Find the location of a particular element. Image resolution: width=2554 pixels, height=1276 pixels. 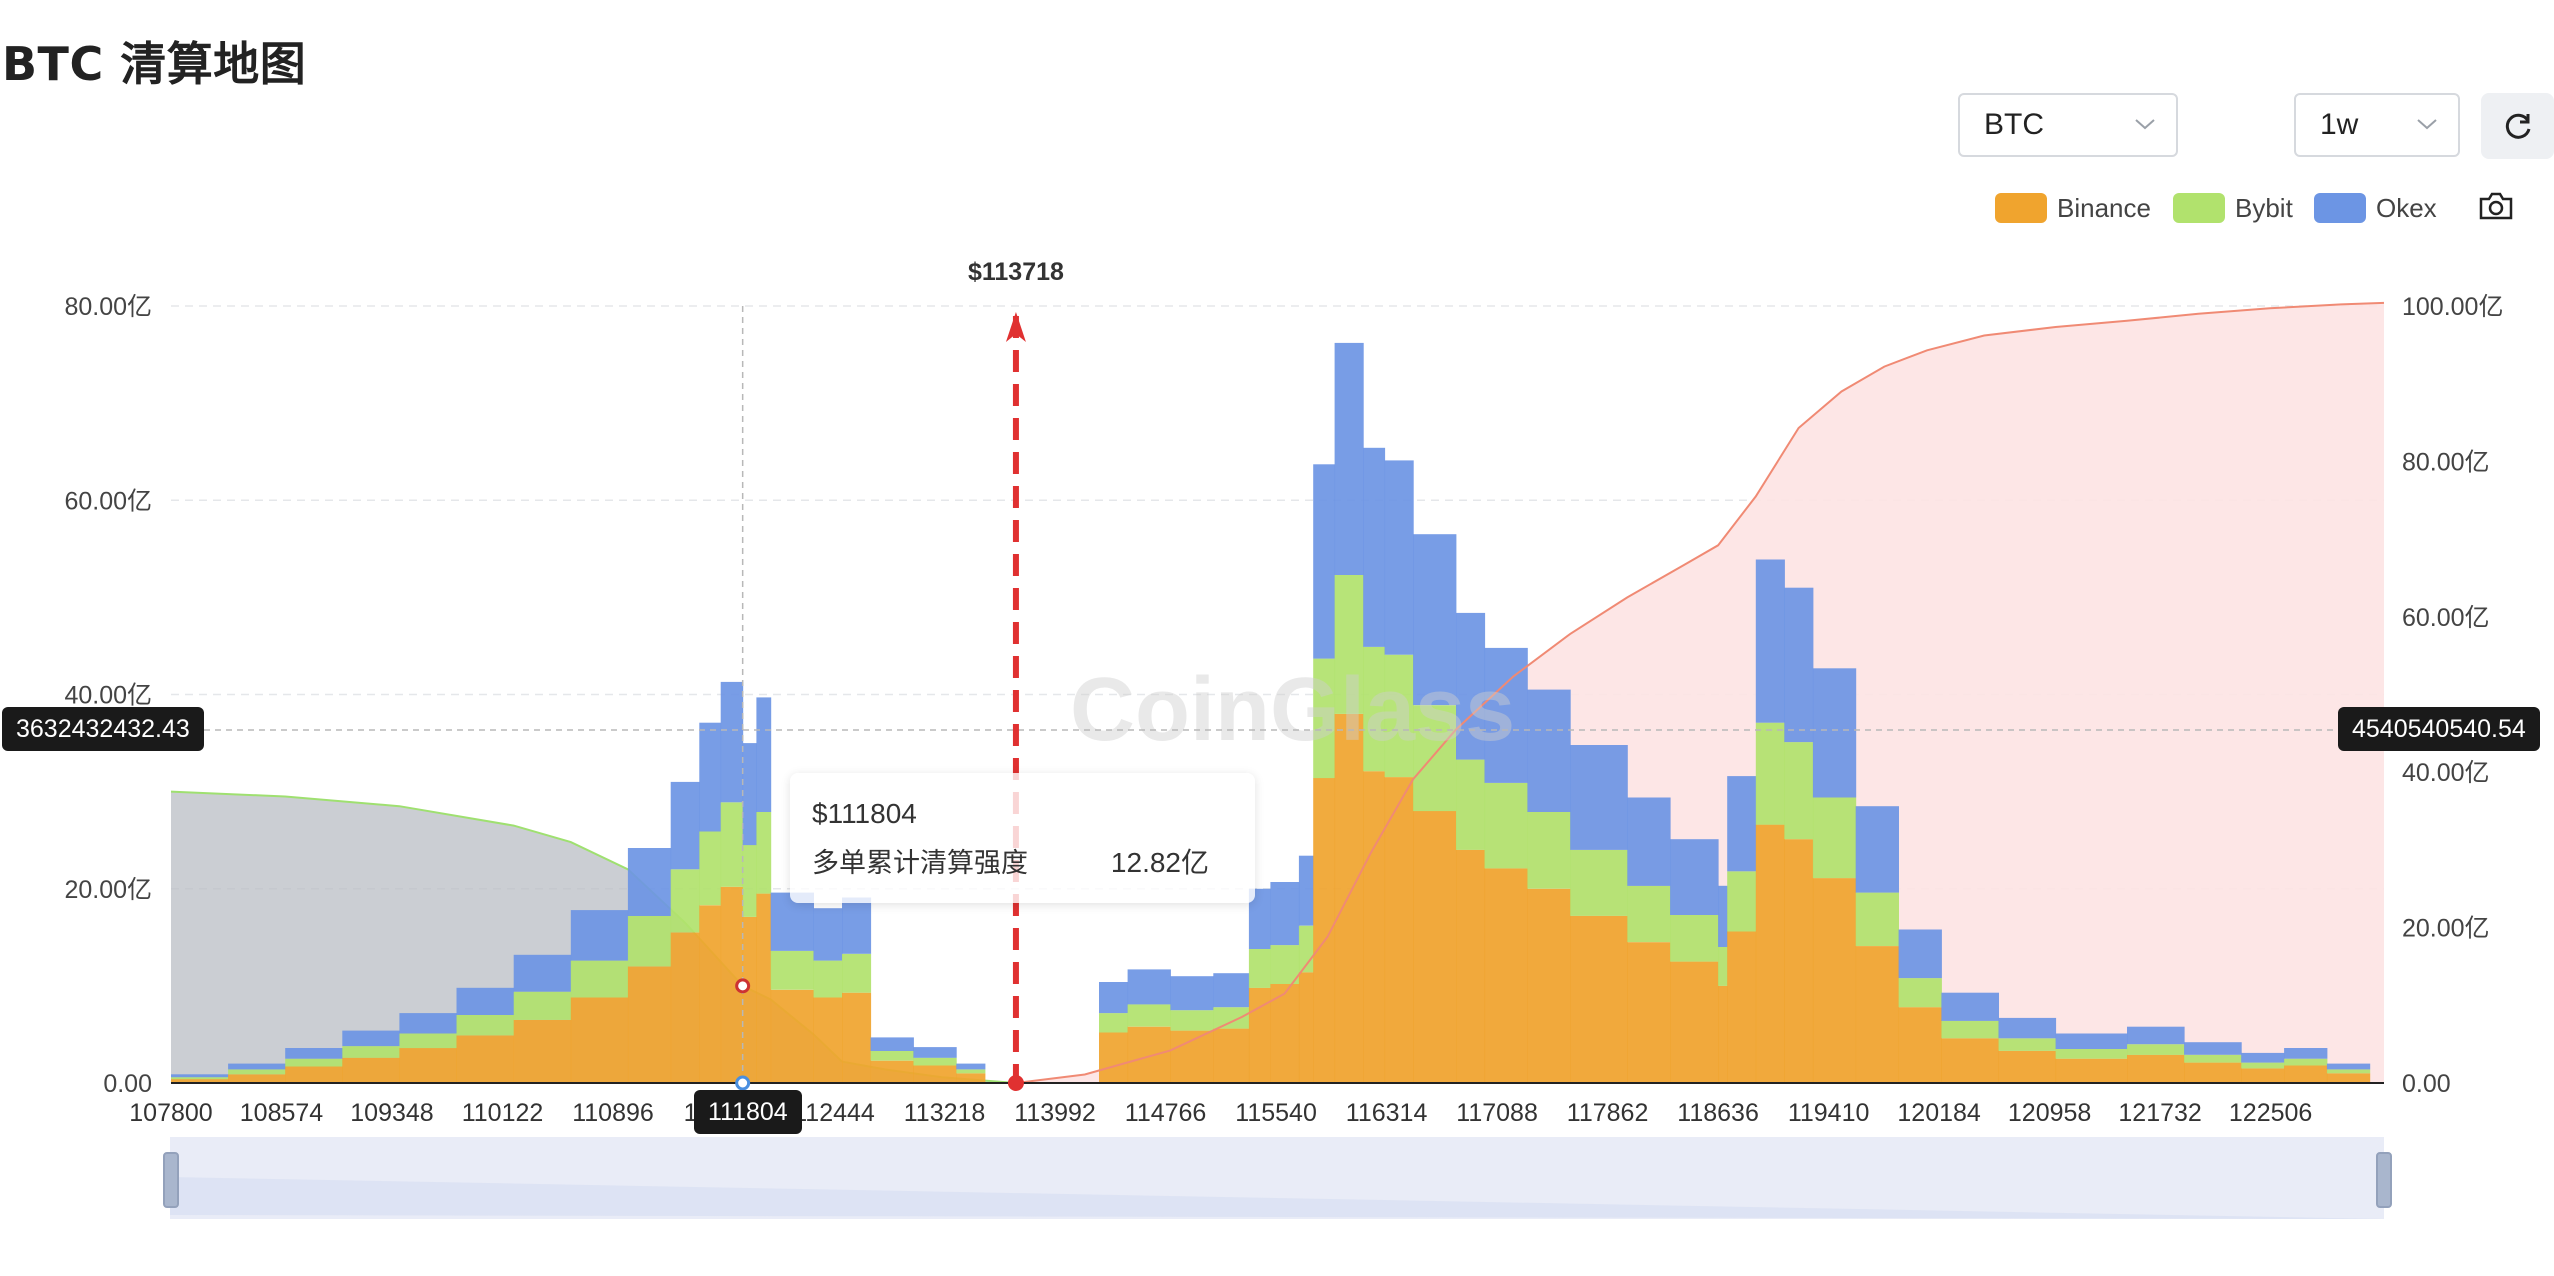

y-right-tick-label: 20.00亿 is located at coordinates (2446, 929).